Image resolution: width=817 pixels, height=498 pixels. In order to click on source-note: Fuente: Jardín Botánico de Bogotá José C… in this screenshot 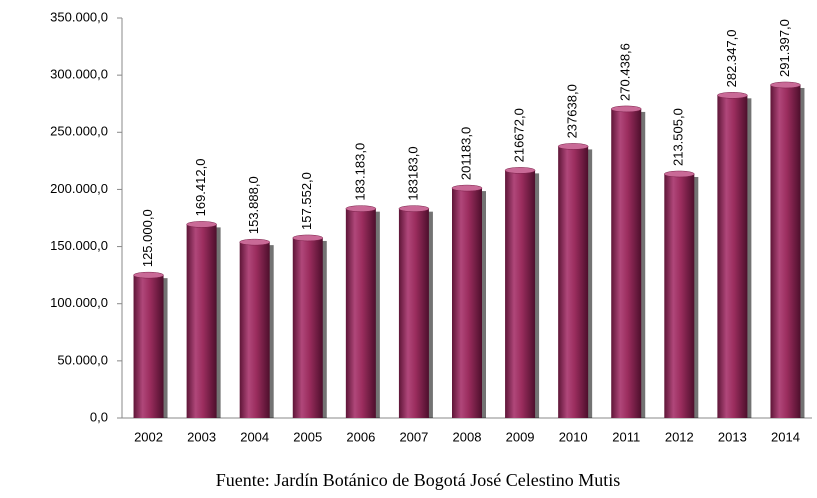, I will do `click(418, 480)`.